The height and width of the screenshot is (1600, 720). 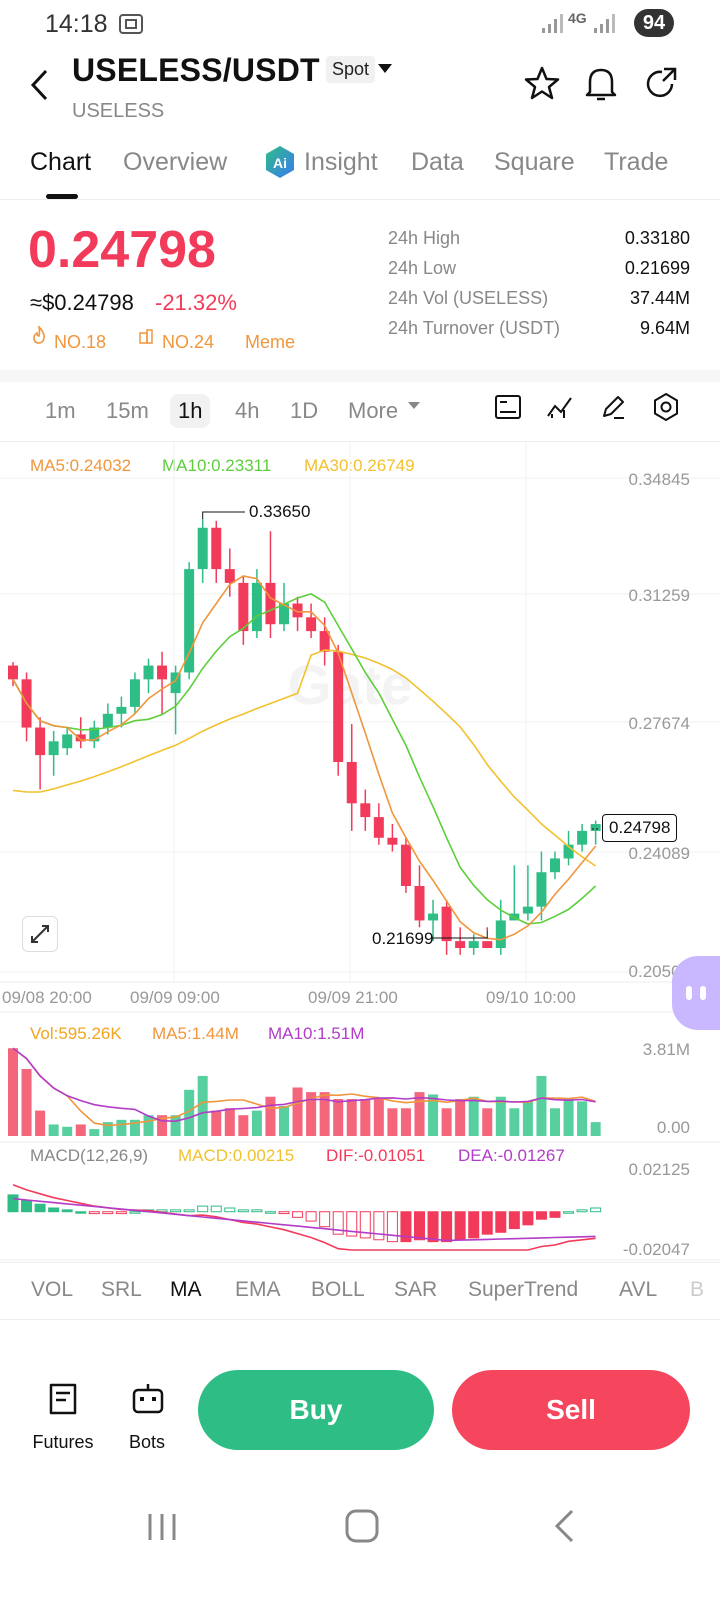 I want to click on share-icon, so click(x=661, y=83).